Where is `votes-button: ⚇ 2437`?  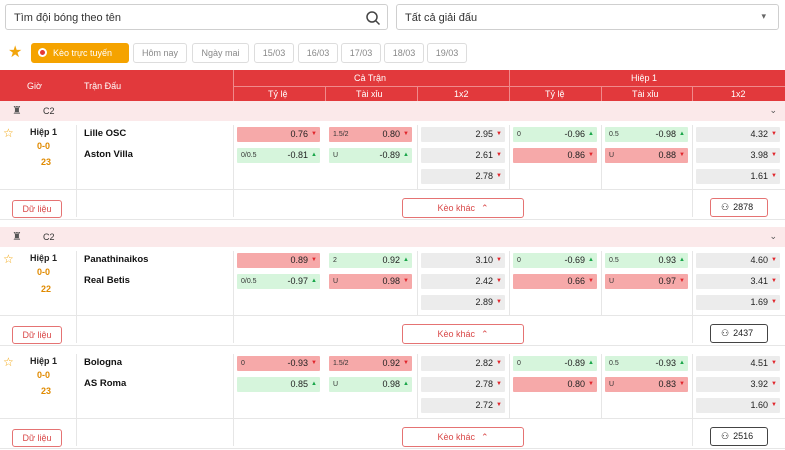 votes-button: ⚇ 2437 is located at coordinates (739, 333).